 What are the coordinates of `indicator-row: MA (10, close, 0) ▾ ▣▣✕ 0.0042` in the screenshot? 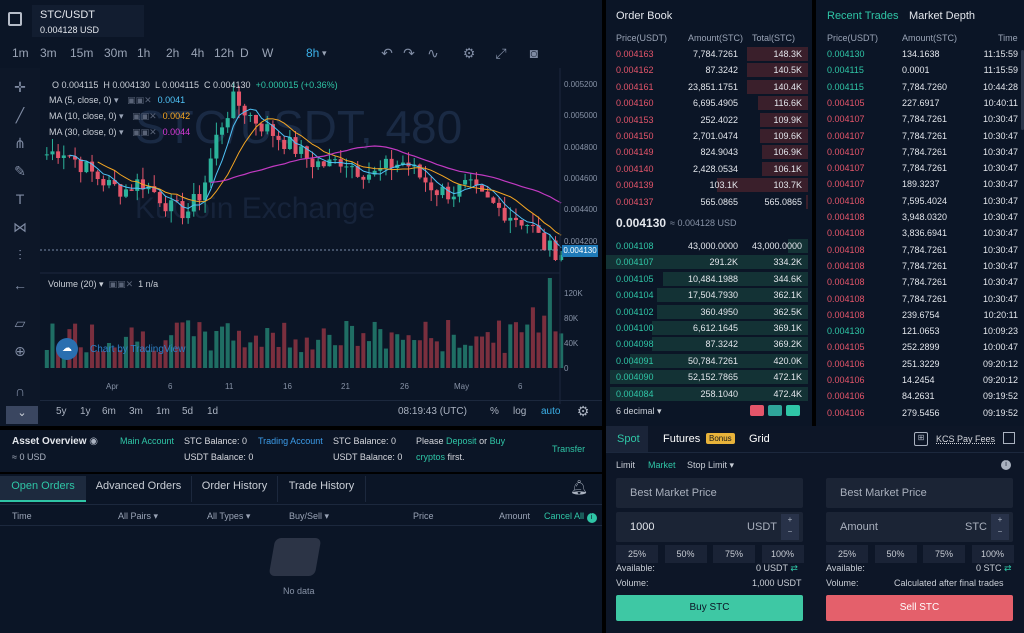 It's located at (119, 116).